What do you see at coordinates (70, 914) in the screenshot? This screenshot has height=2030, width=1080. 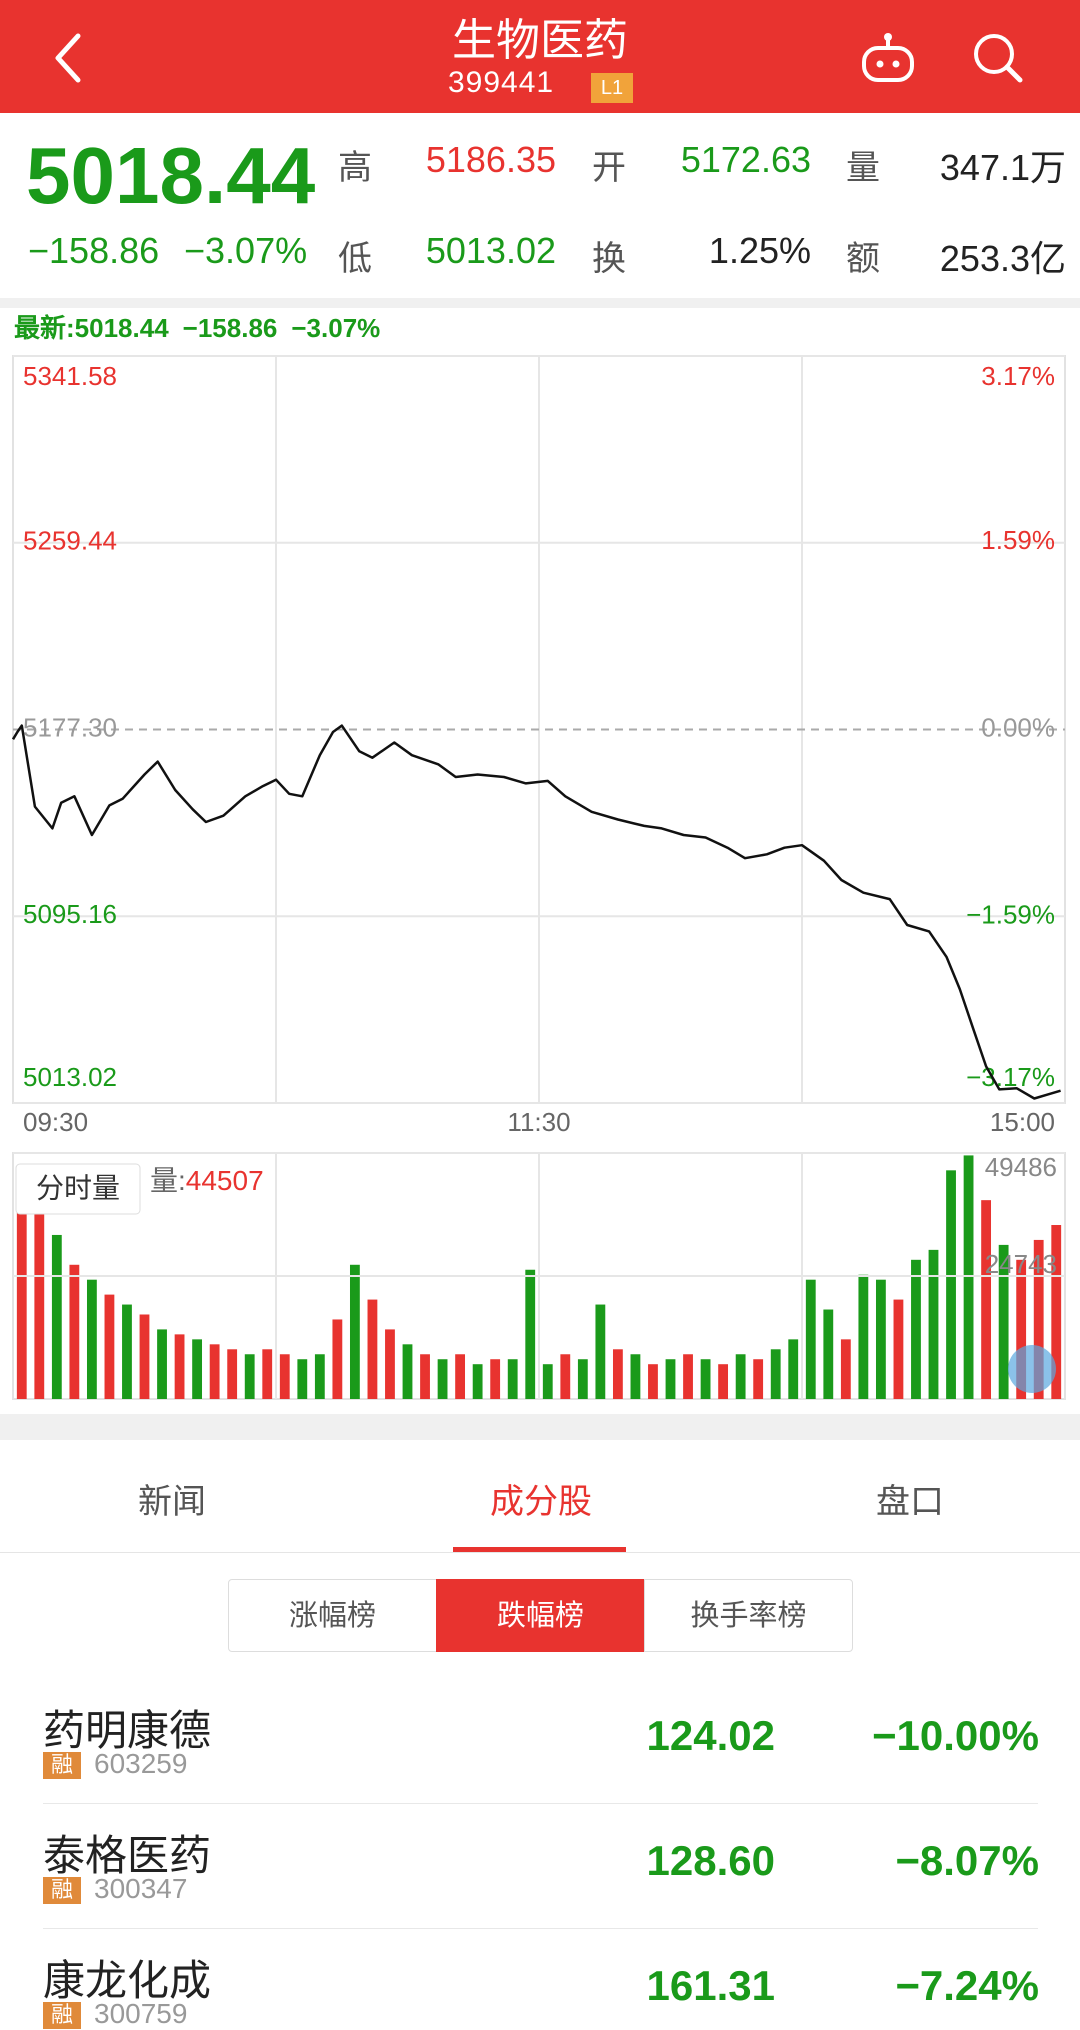 I see `y-tick-label: 5095.16` at bounding box center [70, 914].